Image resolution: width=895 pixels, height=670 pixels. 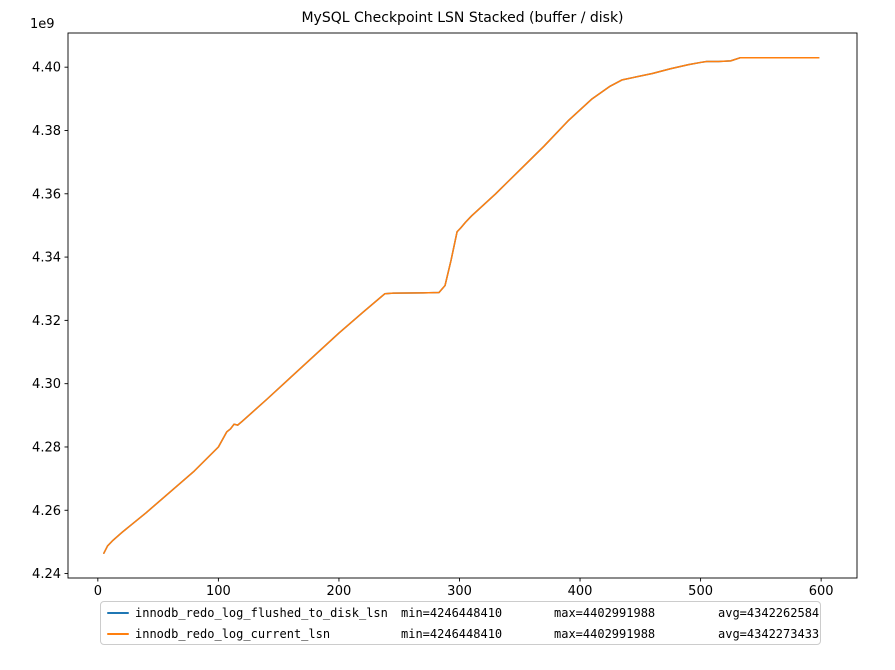 I want to click on x-tick-label: 100, so click(x=218, y=591).